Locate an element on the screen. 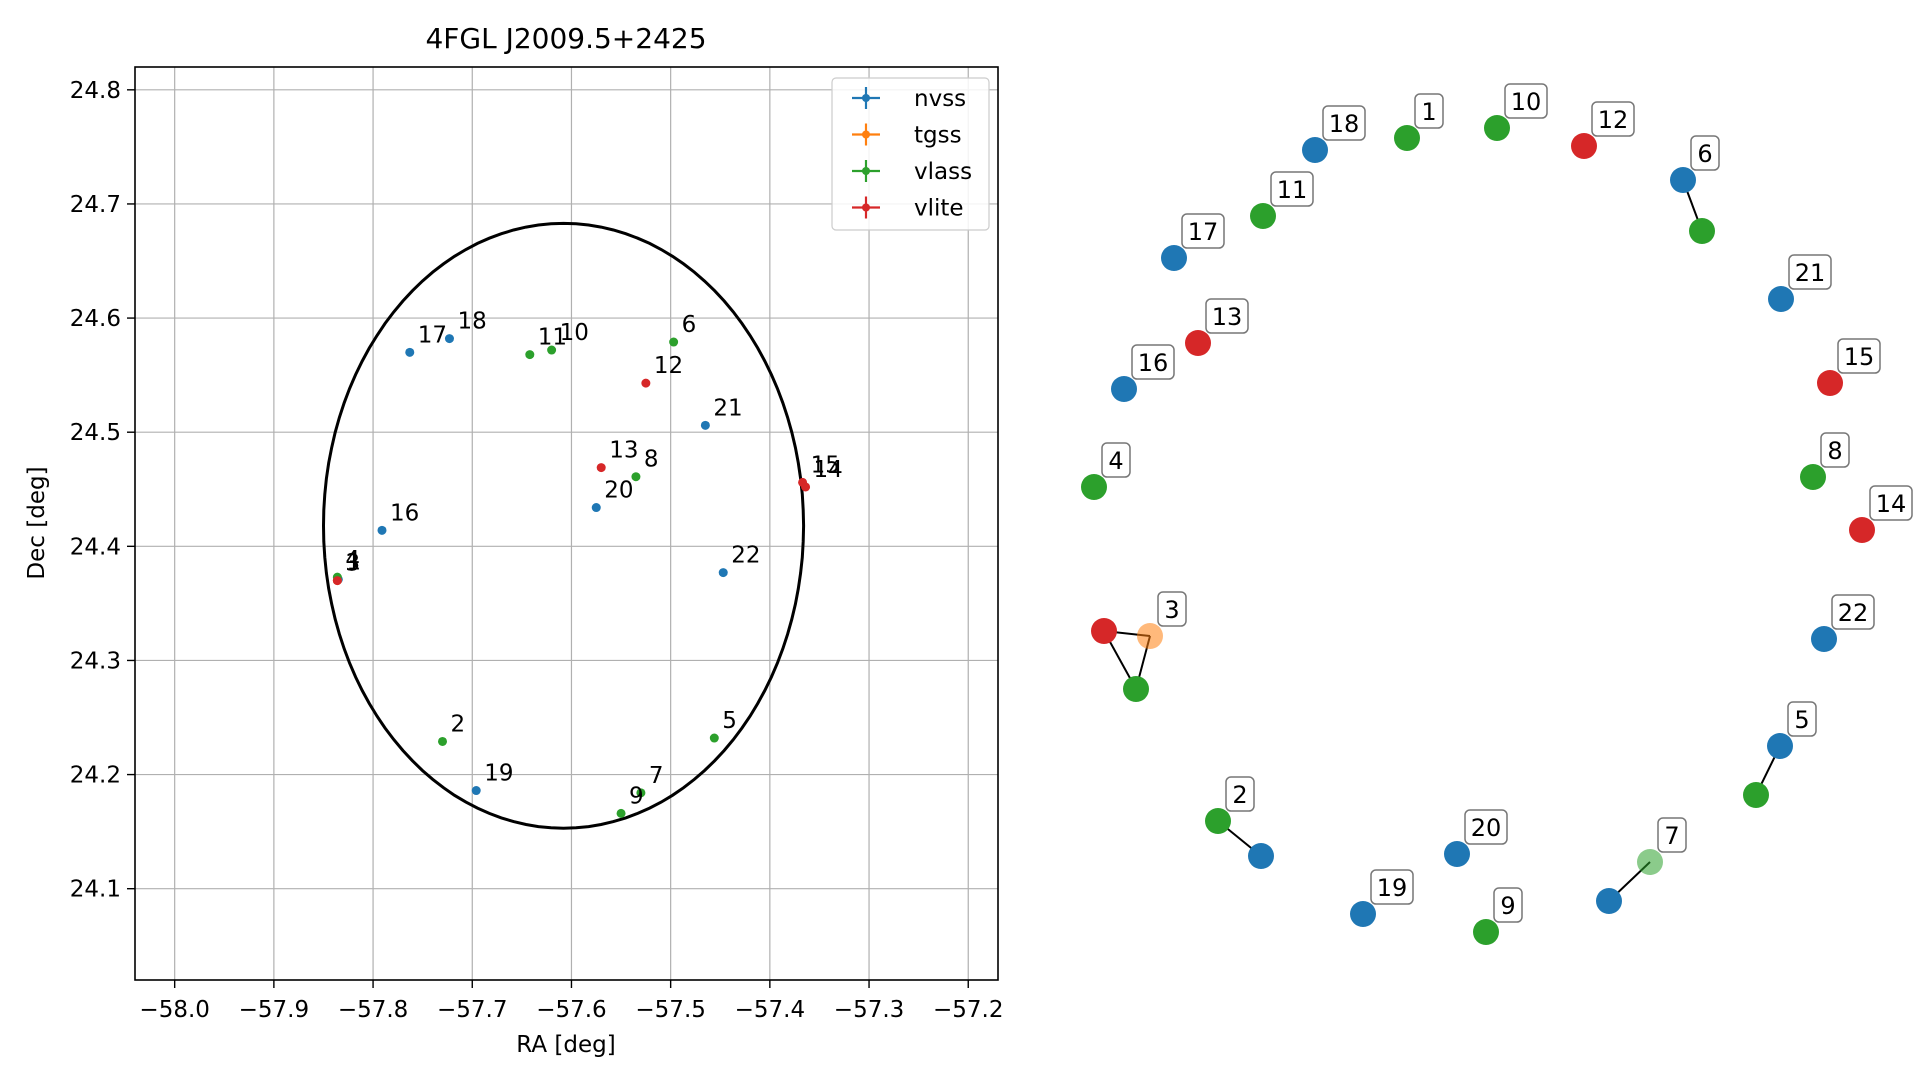 The height and width of the screenshot is (1085, 1919). node-label: 9 is located at coordinates (1507, 906).